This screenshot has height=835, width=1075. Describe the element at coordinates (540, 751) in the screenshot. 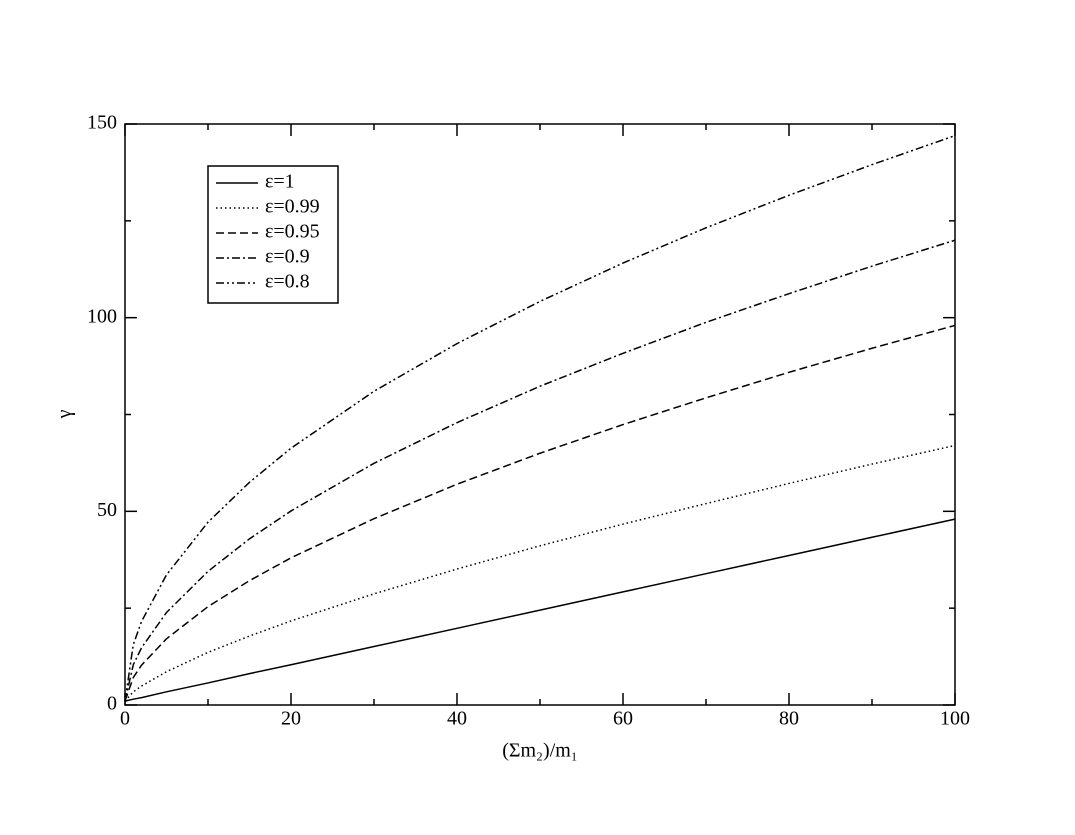

I see `x-axis-label: (Σm₂)/m₁` at that location.